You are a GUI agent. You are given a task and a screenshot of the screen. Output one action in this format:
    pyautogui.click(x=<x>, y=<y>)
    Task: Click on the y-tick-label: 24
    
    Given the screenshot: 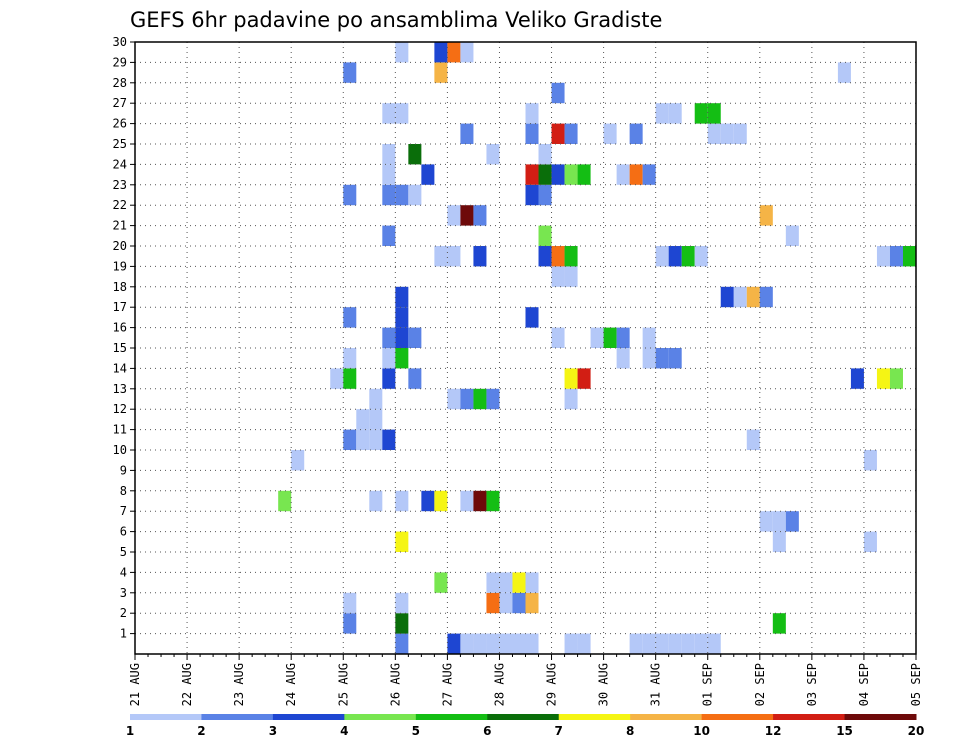 What is the action you would take?
    pyautogui.click(x=120, y=164)
    